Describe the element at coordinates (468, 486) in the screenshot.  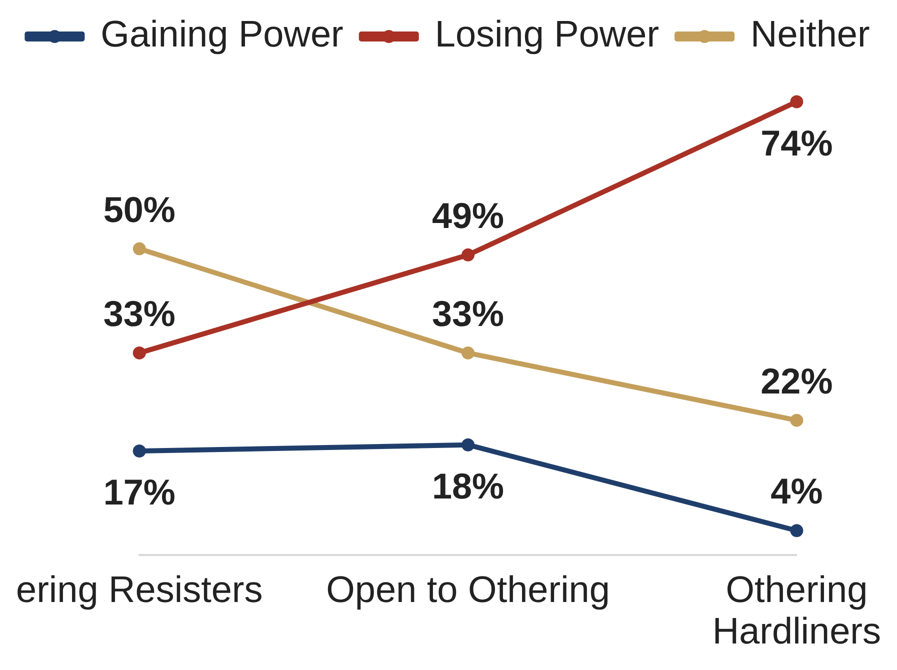
I see `data-label: 18%` at that location.